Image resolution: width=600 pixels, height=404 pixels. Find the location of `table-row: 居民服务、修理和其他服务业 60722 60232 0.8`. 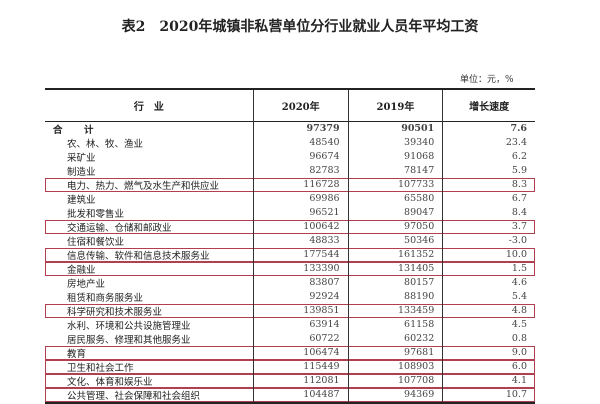

table-row: 居民服务、修理和其他服务业 60722 60232 0.8 is located at coordinates (290, 338).